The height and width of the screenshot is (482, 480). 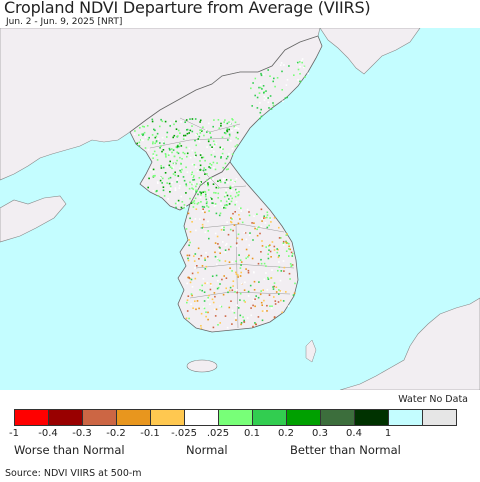 What do you see at coordinates (64, 22) in the screenshot?
I see `date-range: Jun. 2 - Jun. 9, 2025 [NRT]` at bounding box center [64, 22].